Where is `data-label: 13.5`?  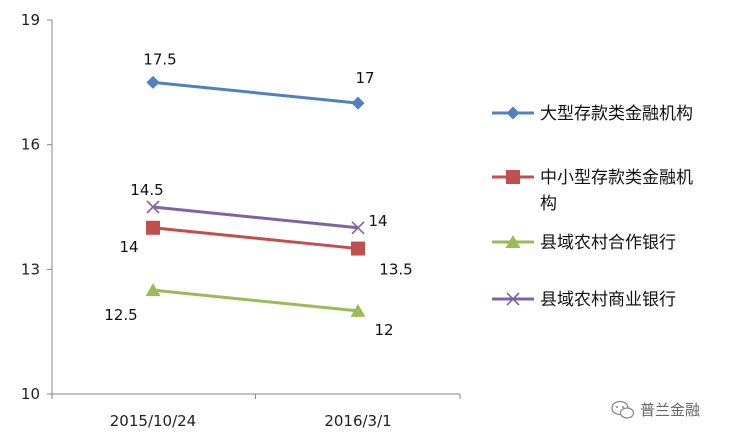 data-label: 13.5 is located at coordinates (395, 270).